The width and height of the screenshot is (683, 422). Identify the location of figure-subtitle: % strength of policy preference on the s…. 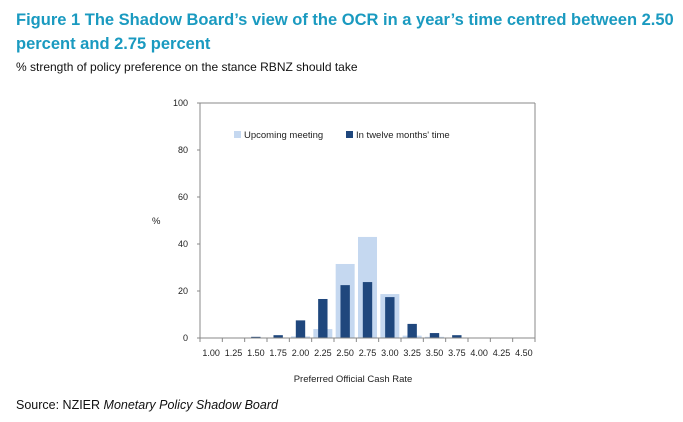
(187, 67).